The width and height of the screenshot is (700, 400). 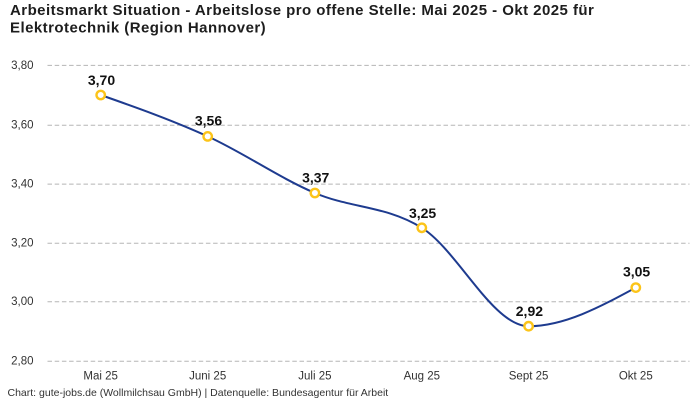 What do you see at coordinates (100, 377) in the screenshot?
I see `svg-text: Mai 25` at bounding box center [100, 377].